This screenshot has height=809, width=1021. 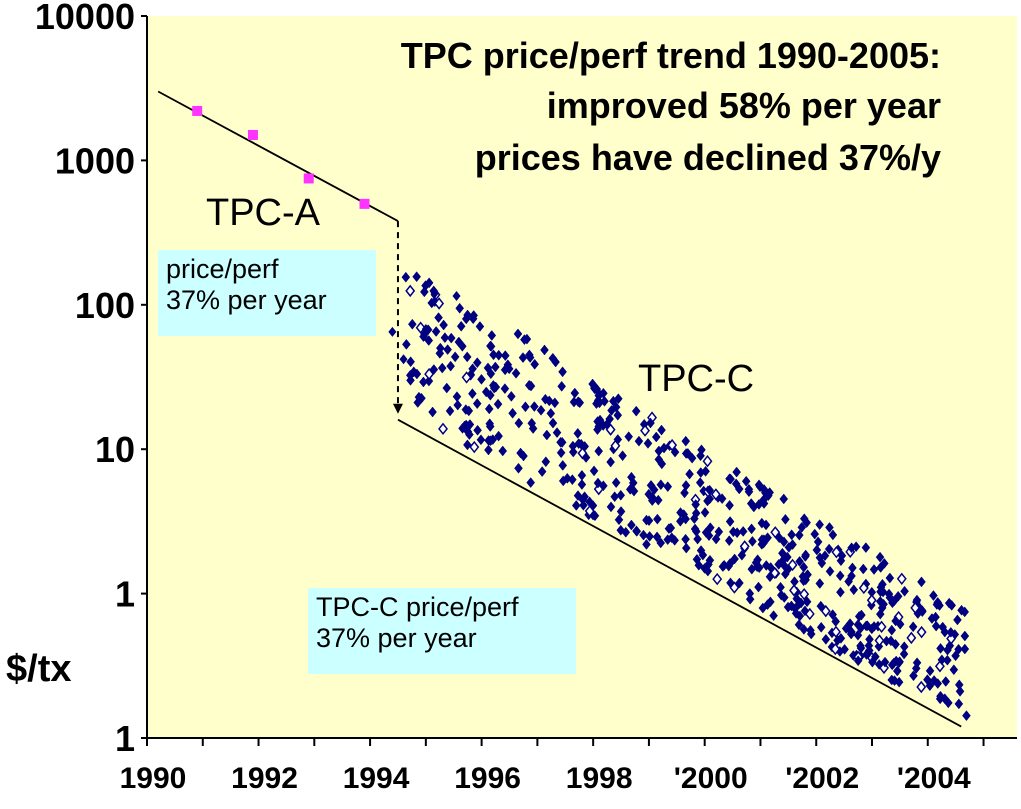 What do you see at coordinates (376, 778) in the screenshot?
I see `x-tick-label: 1994` at bounding box center [376, 778].